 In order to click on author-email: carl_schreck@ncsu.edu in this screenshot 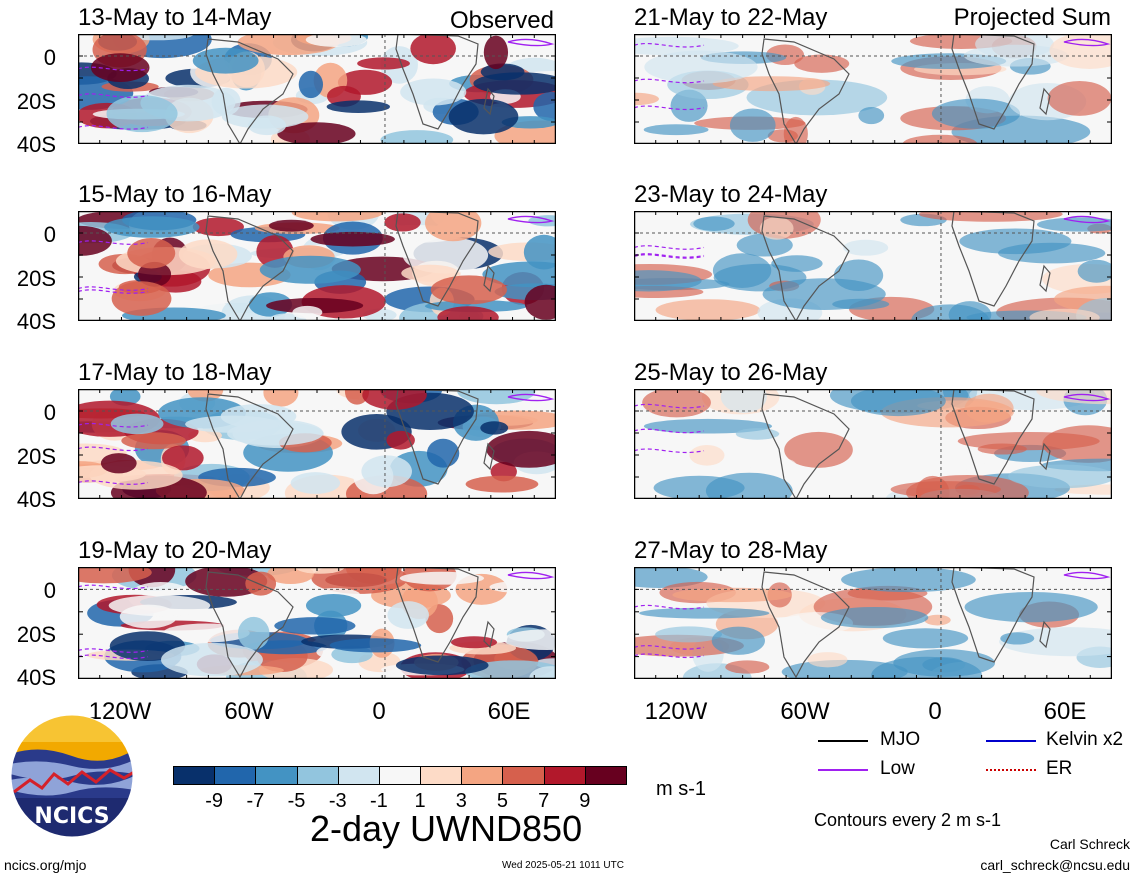, I will do `click(1055, 865)`.